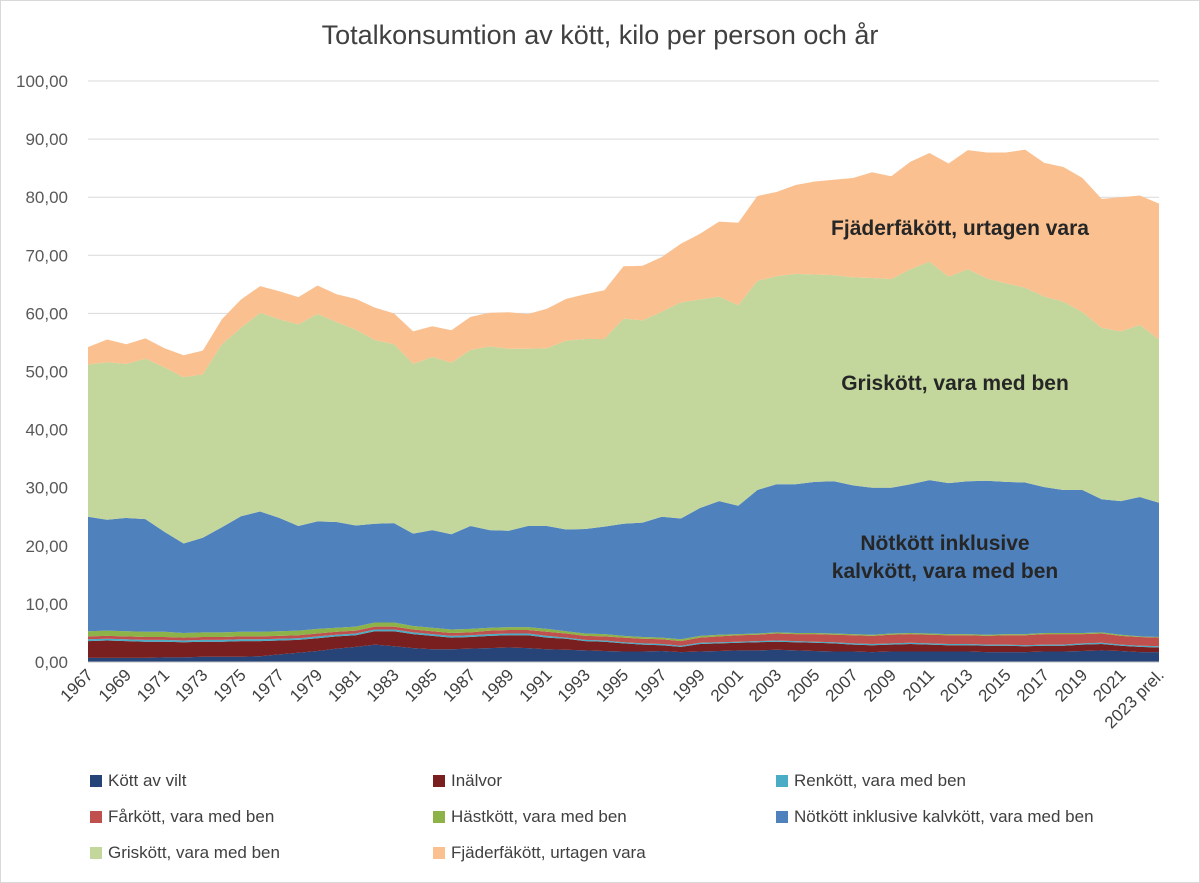 The height and width of the screenshot is (883, 1200). Describe the element at coordinates (604, 781) in the screenshot. I see `legend-item: Inälvor` at that location.